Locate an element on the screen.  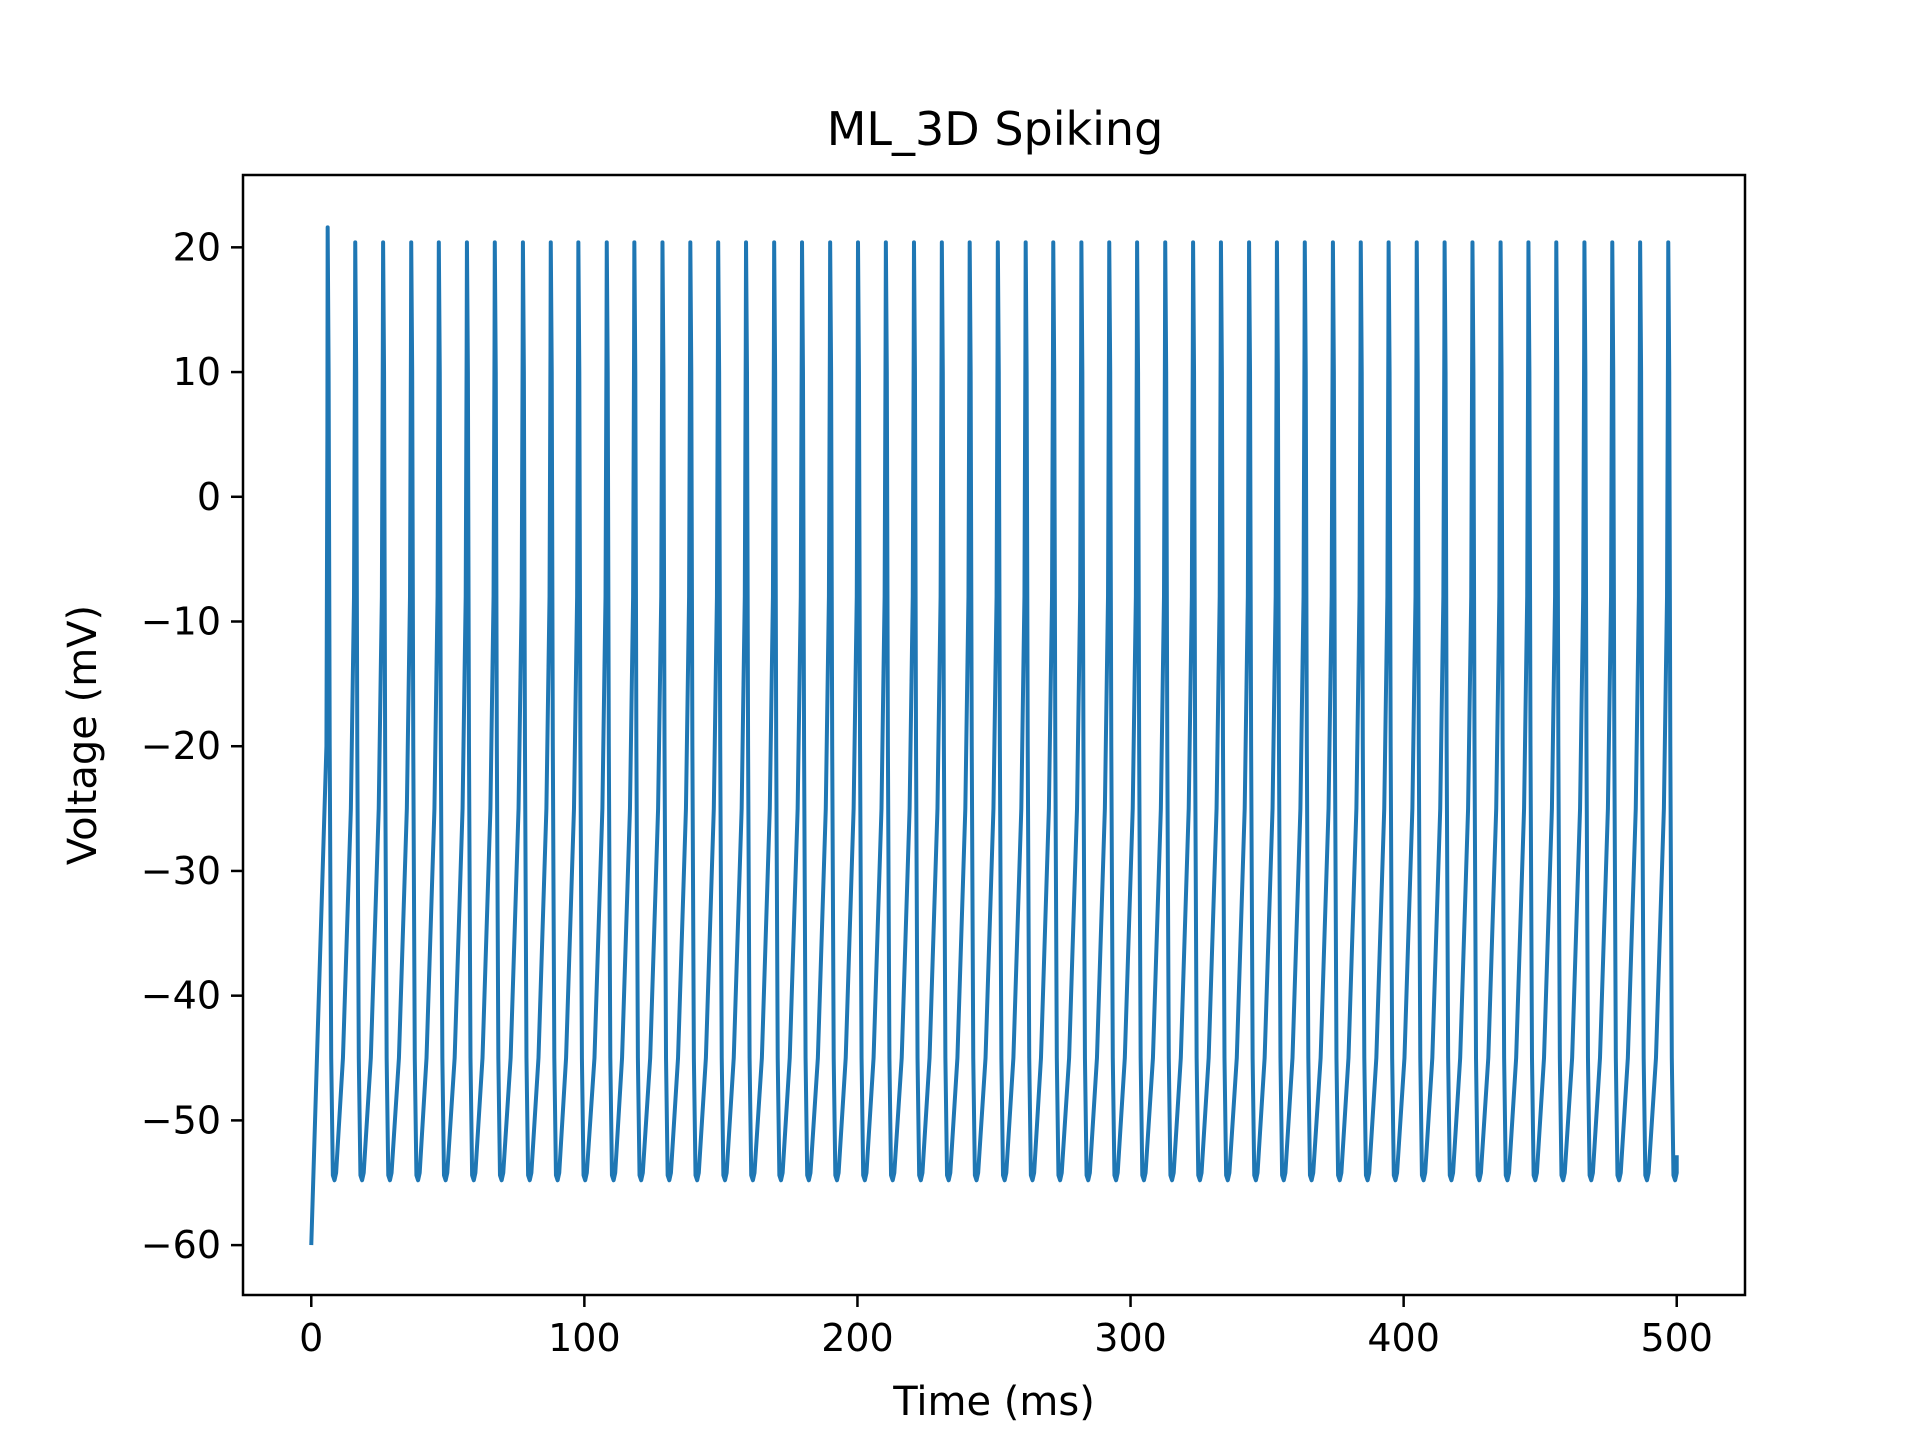
y-tick-label: −10 is located at coordinates (181, 622).